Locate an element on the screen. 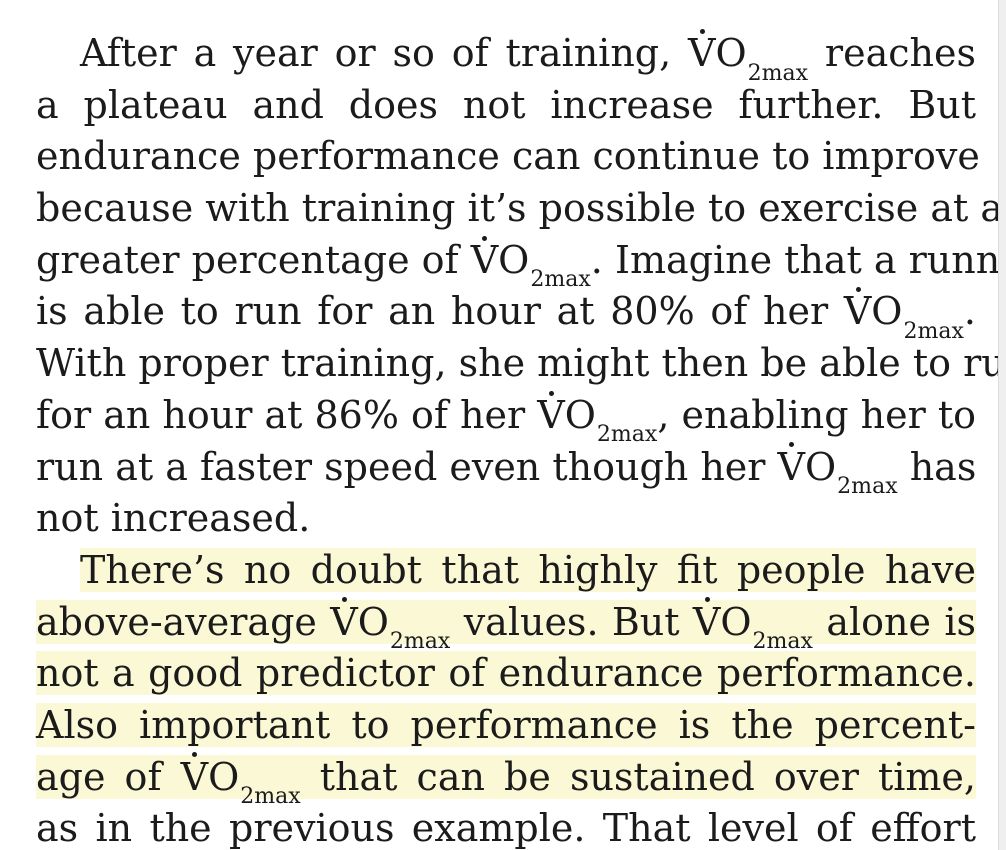 This screenshot has width=1006, height=850. text-segment: for an hour at 86% of her is located at coordinates (287, 414).